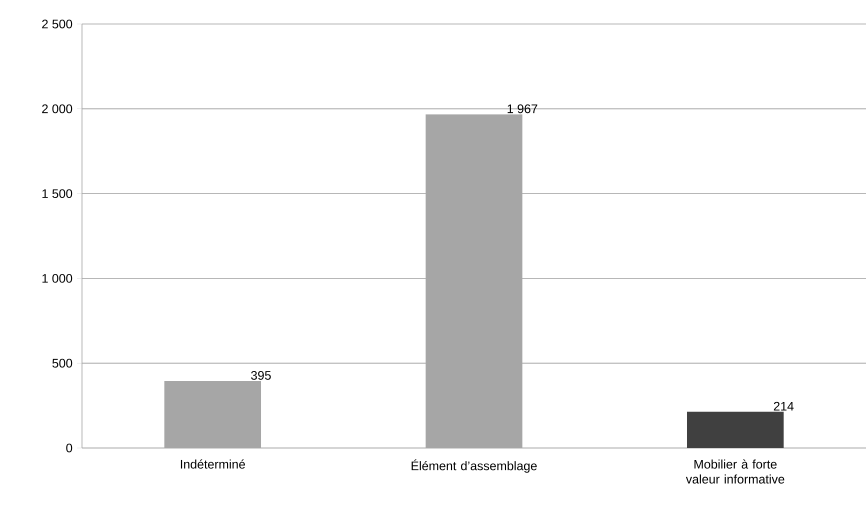  Describe the element at coordinates (735, 471) in the screenshot. I see `x-tick-label: Mobilier à forte valeur informative` at that location.